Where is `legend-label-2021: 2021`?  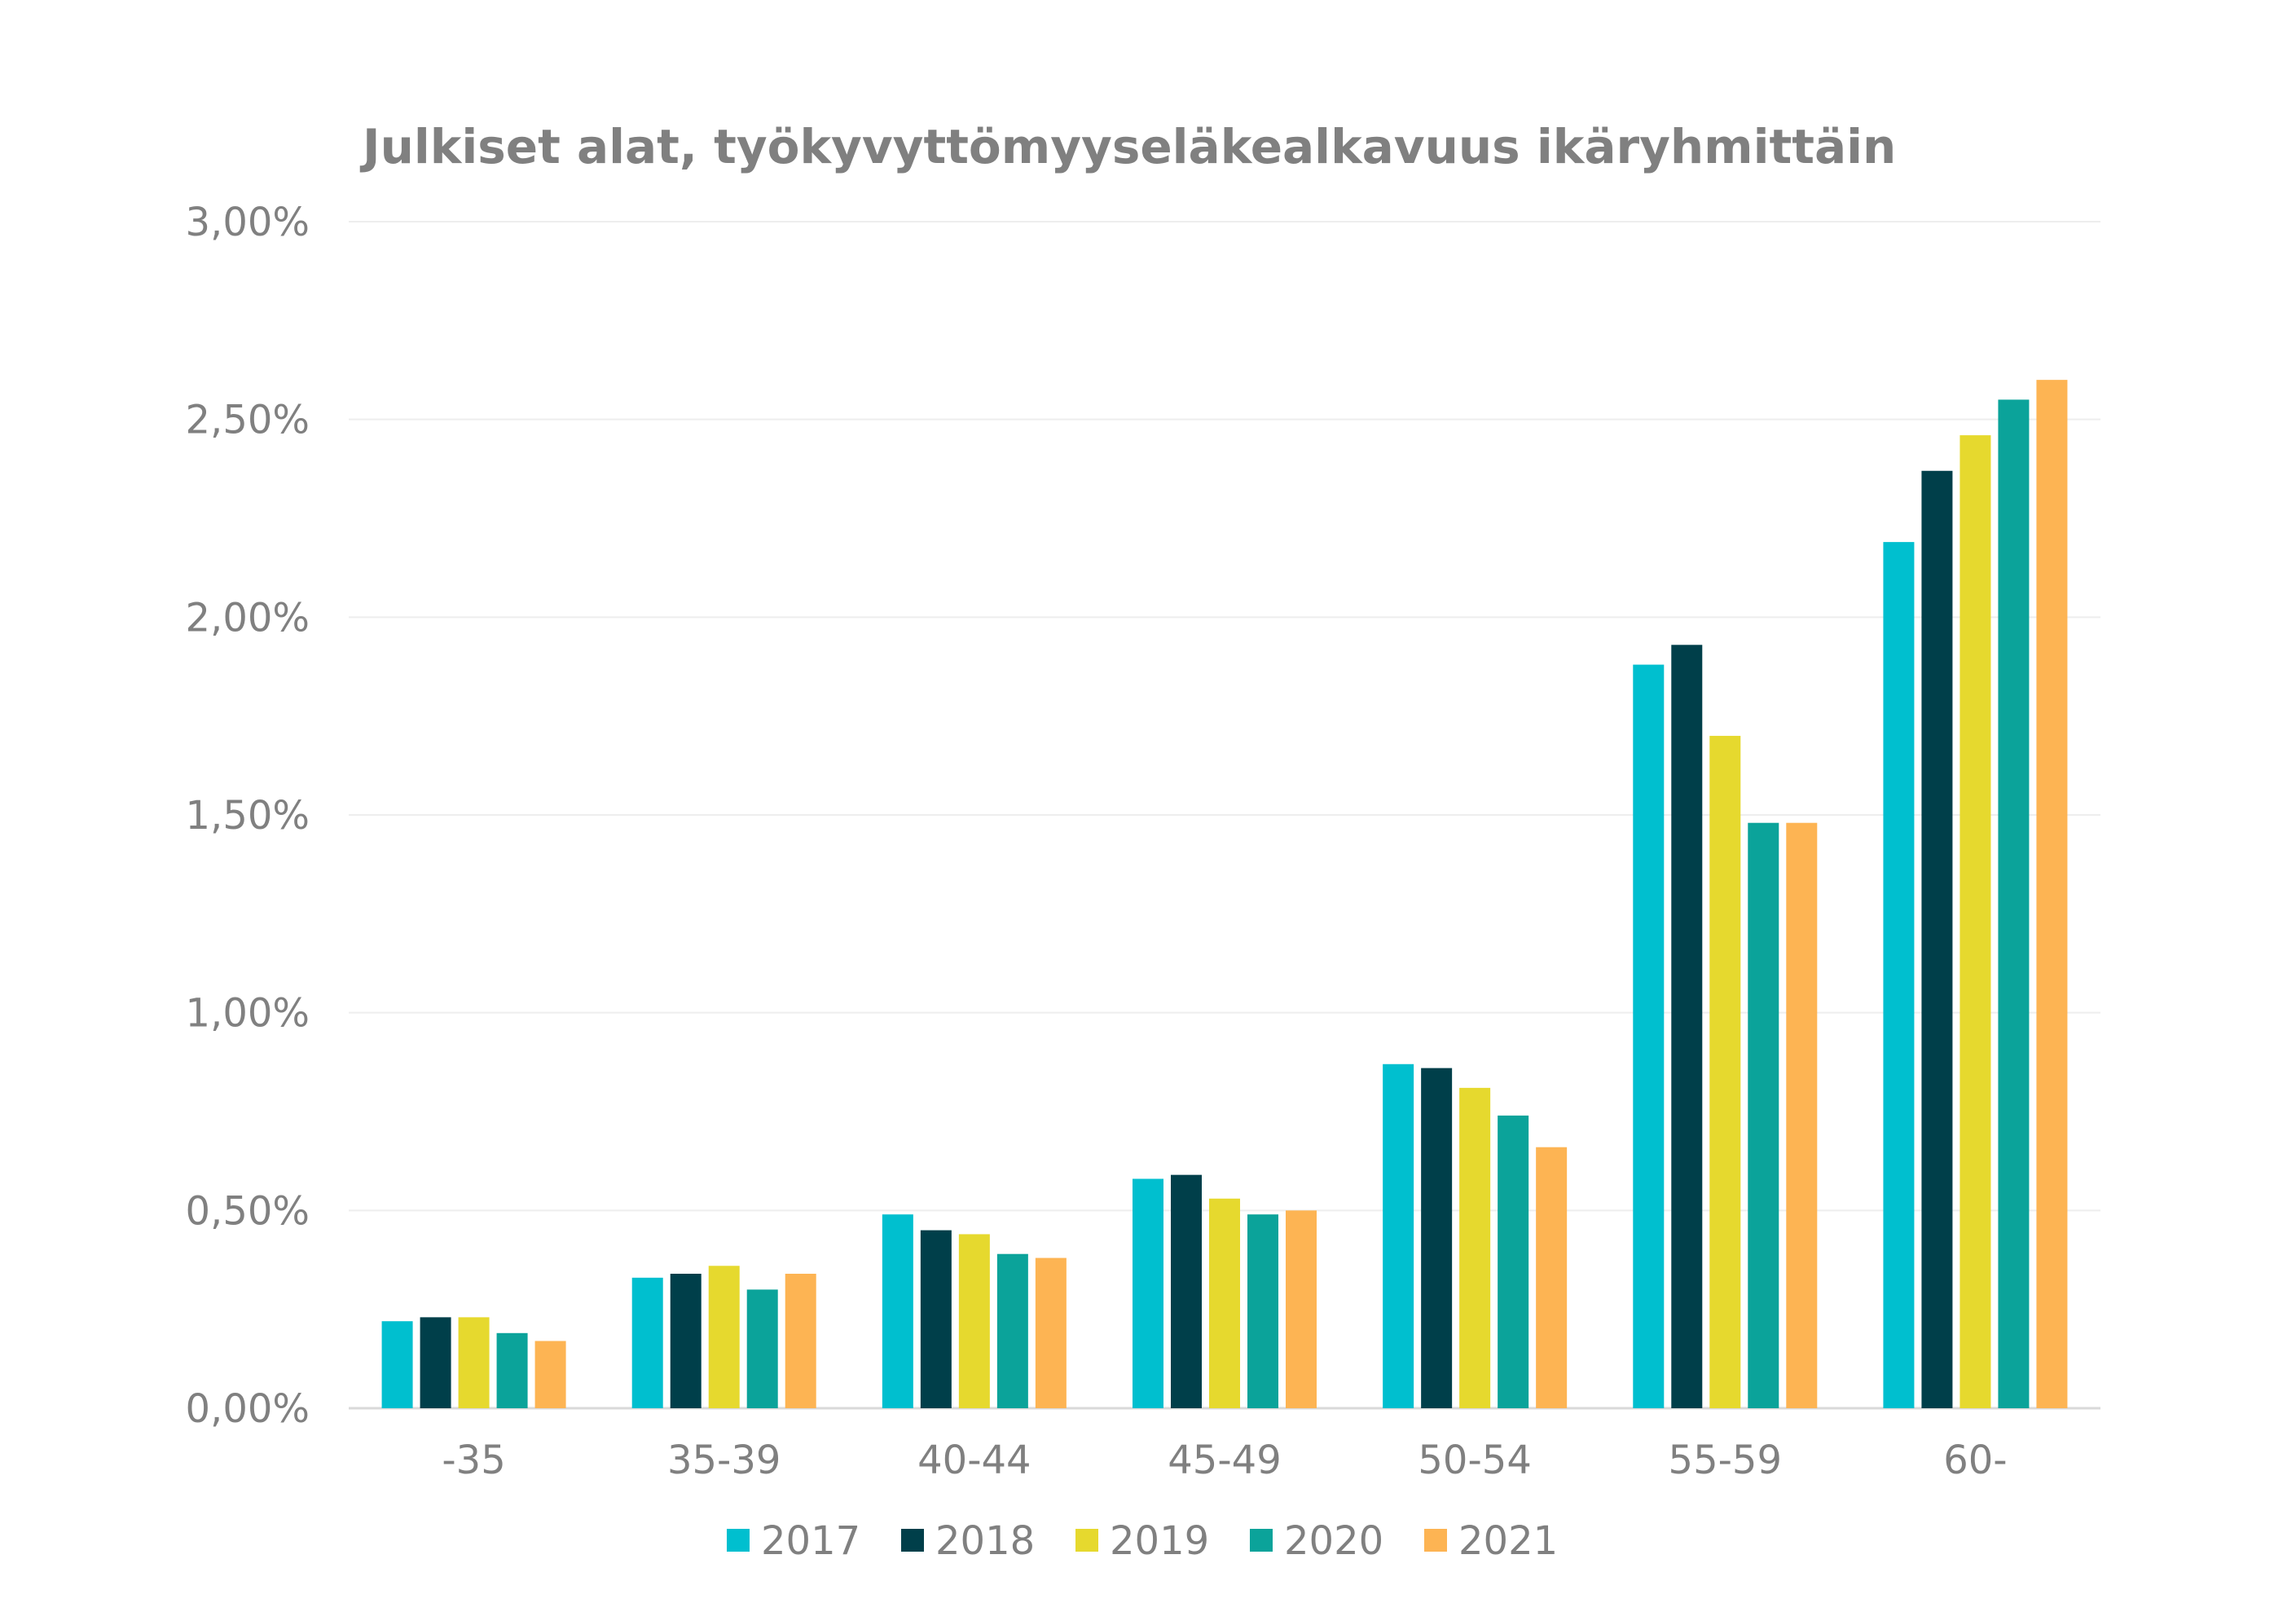
legend-label-2021: 2021 is located at coordinates (1508, 1541).